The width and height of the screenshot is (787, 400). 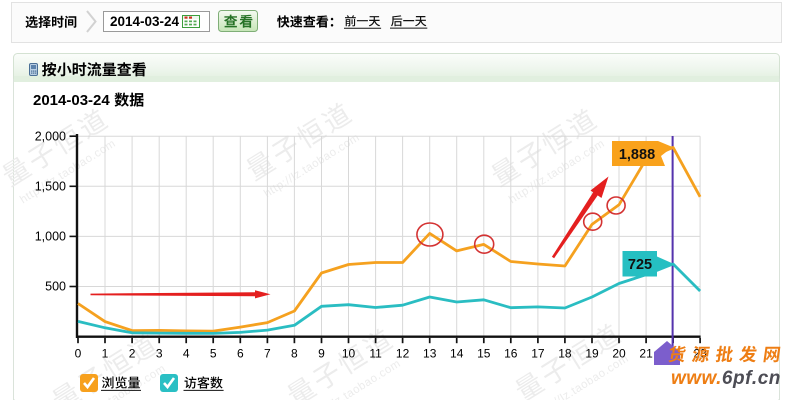 What do you see at coordinates (511, 354) in the screenshot?
I see `svg-text: 16` at bounding box center [511, 354].